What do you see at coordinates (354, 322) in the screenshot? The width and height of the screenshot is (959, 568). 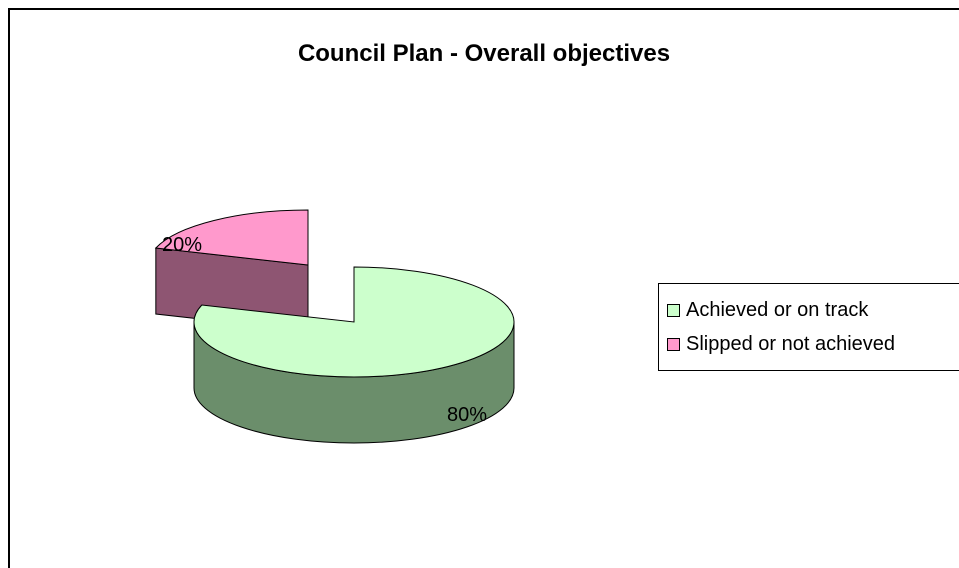 I see `pie-slice-achieved` at bounding box center [354, 322].